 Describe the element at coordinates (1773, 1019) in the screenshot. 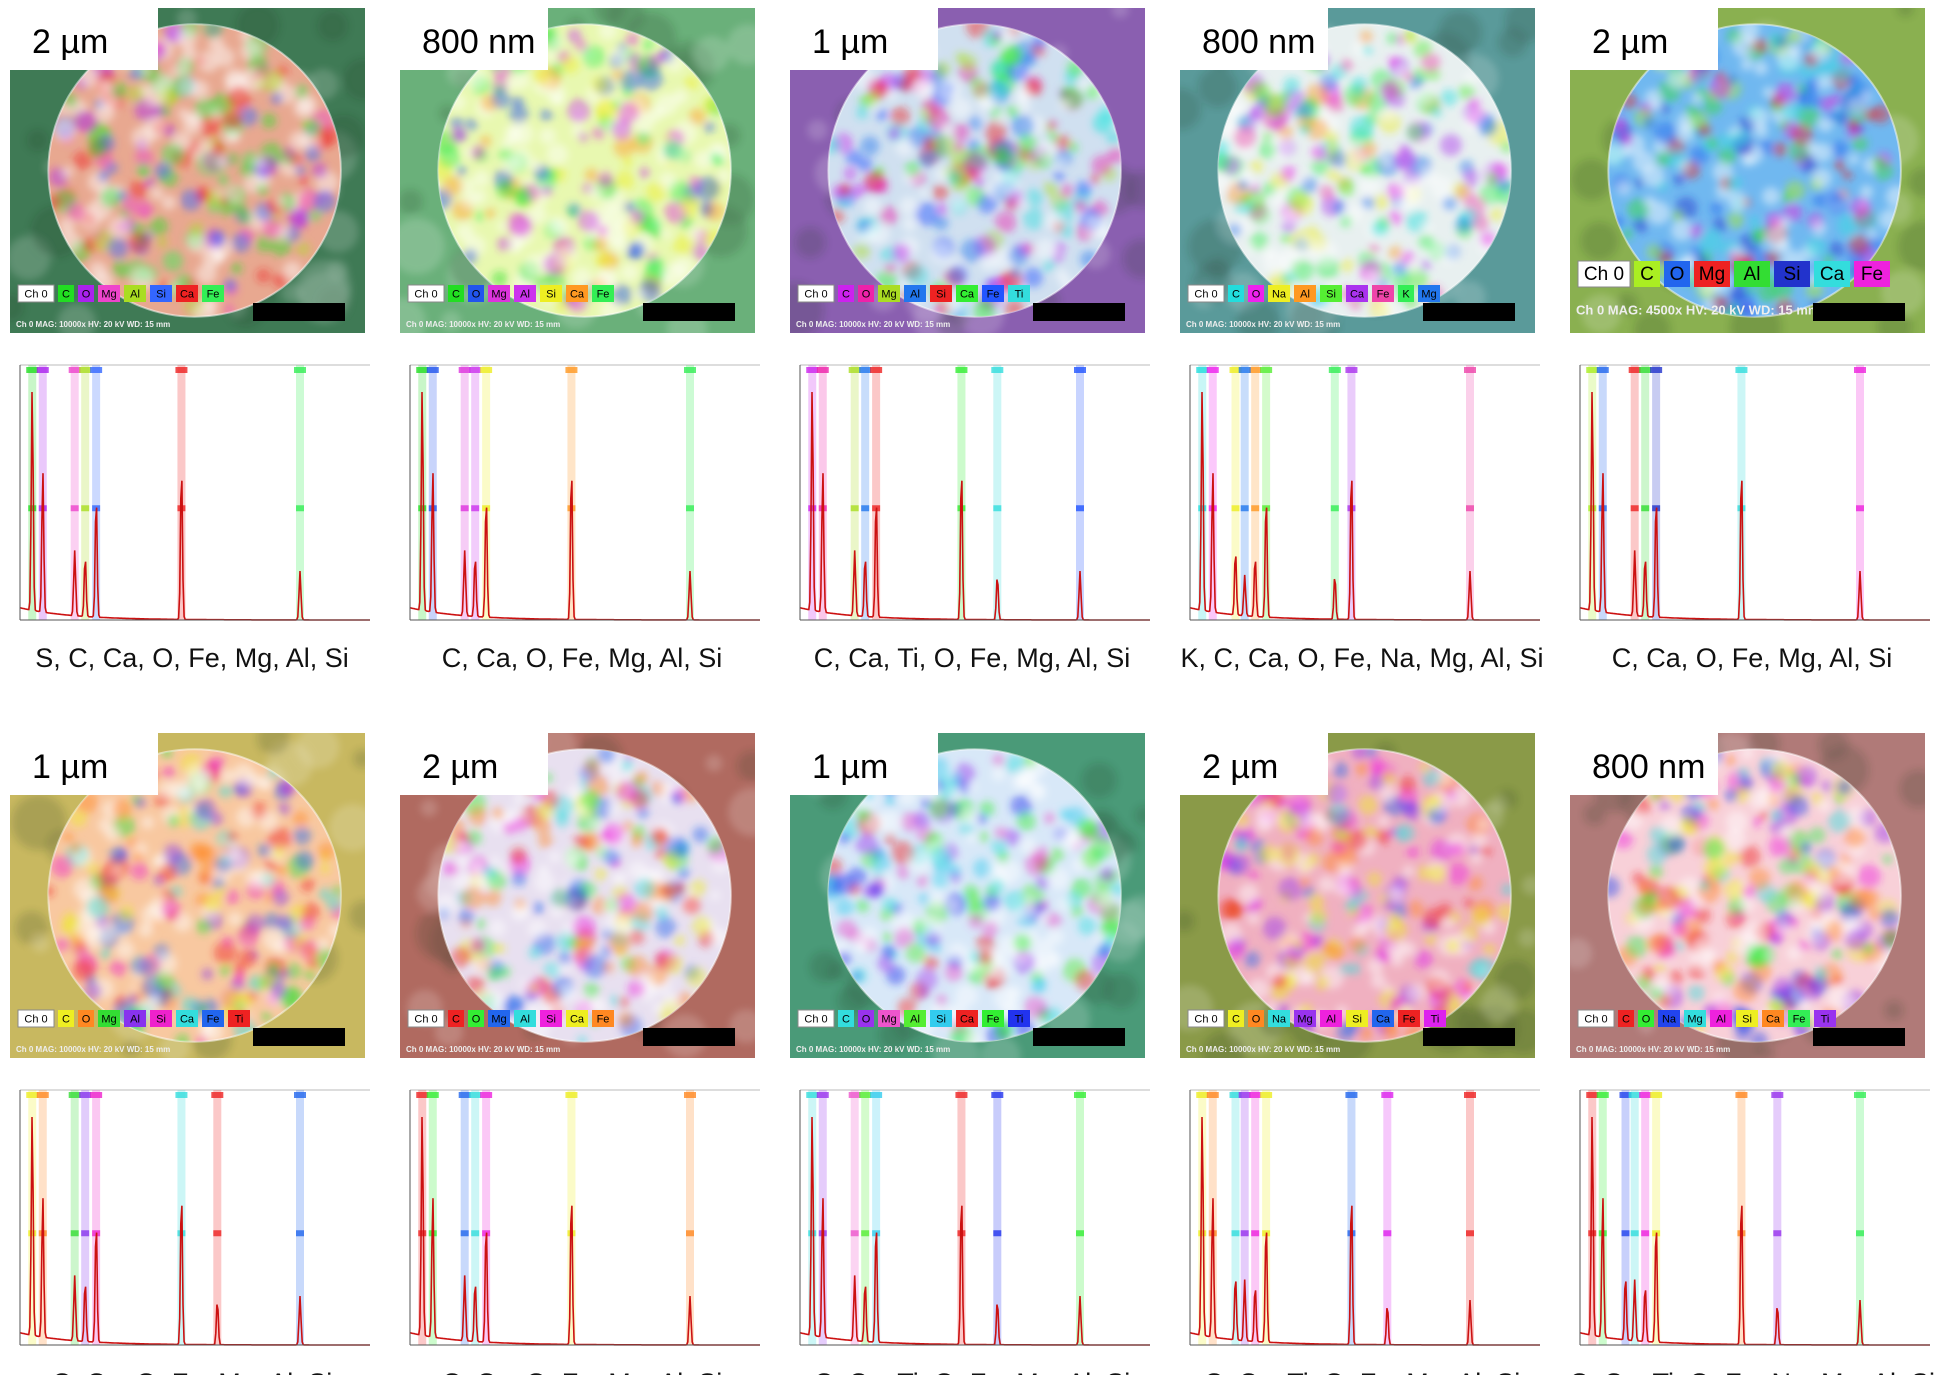

I see `element-label: Ca` at that location.